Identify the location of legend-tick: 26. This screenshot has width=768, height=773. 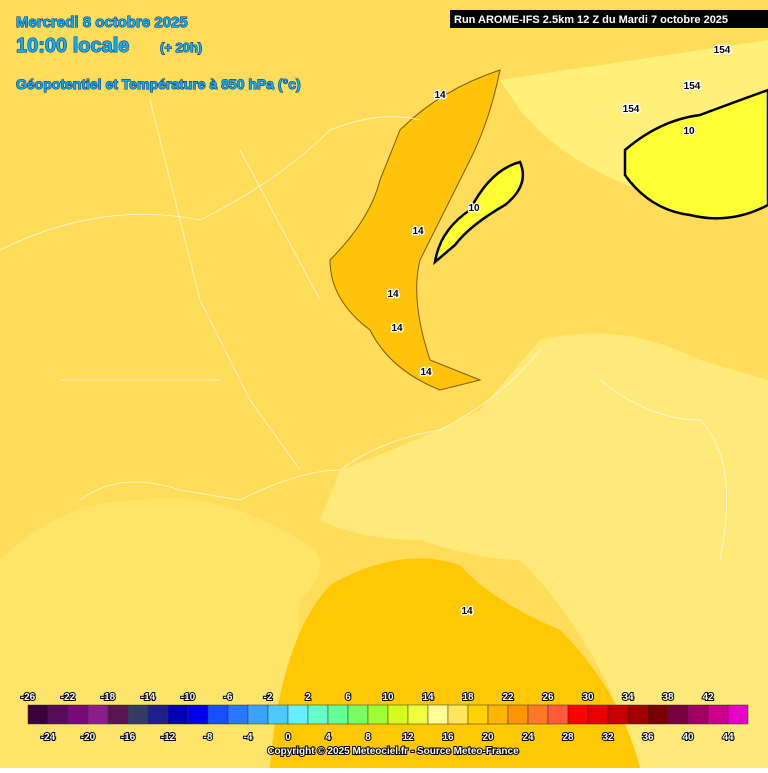
(548, 697).